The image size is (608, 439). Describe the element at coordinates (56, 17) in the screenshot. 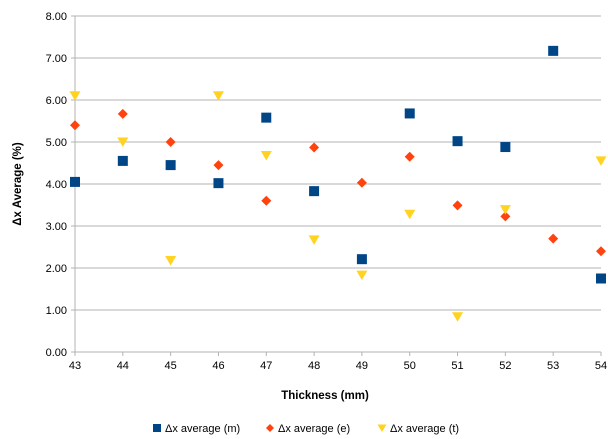

I see `y-tick-label: 8.00` at that location.